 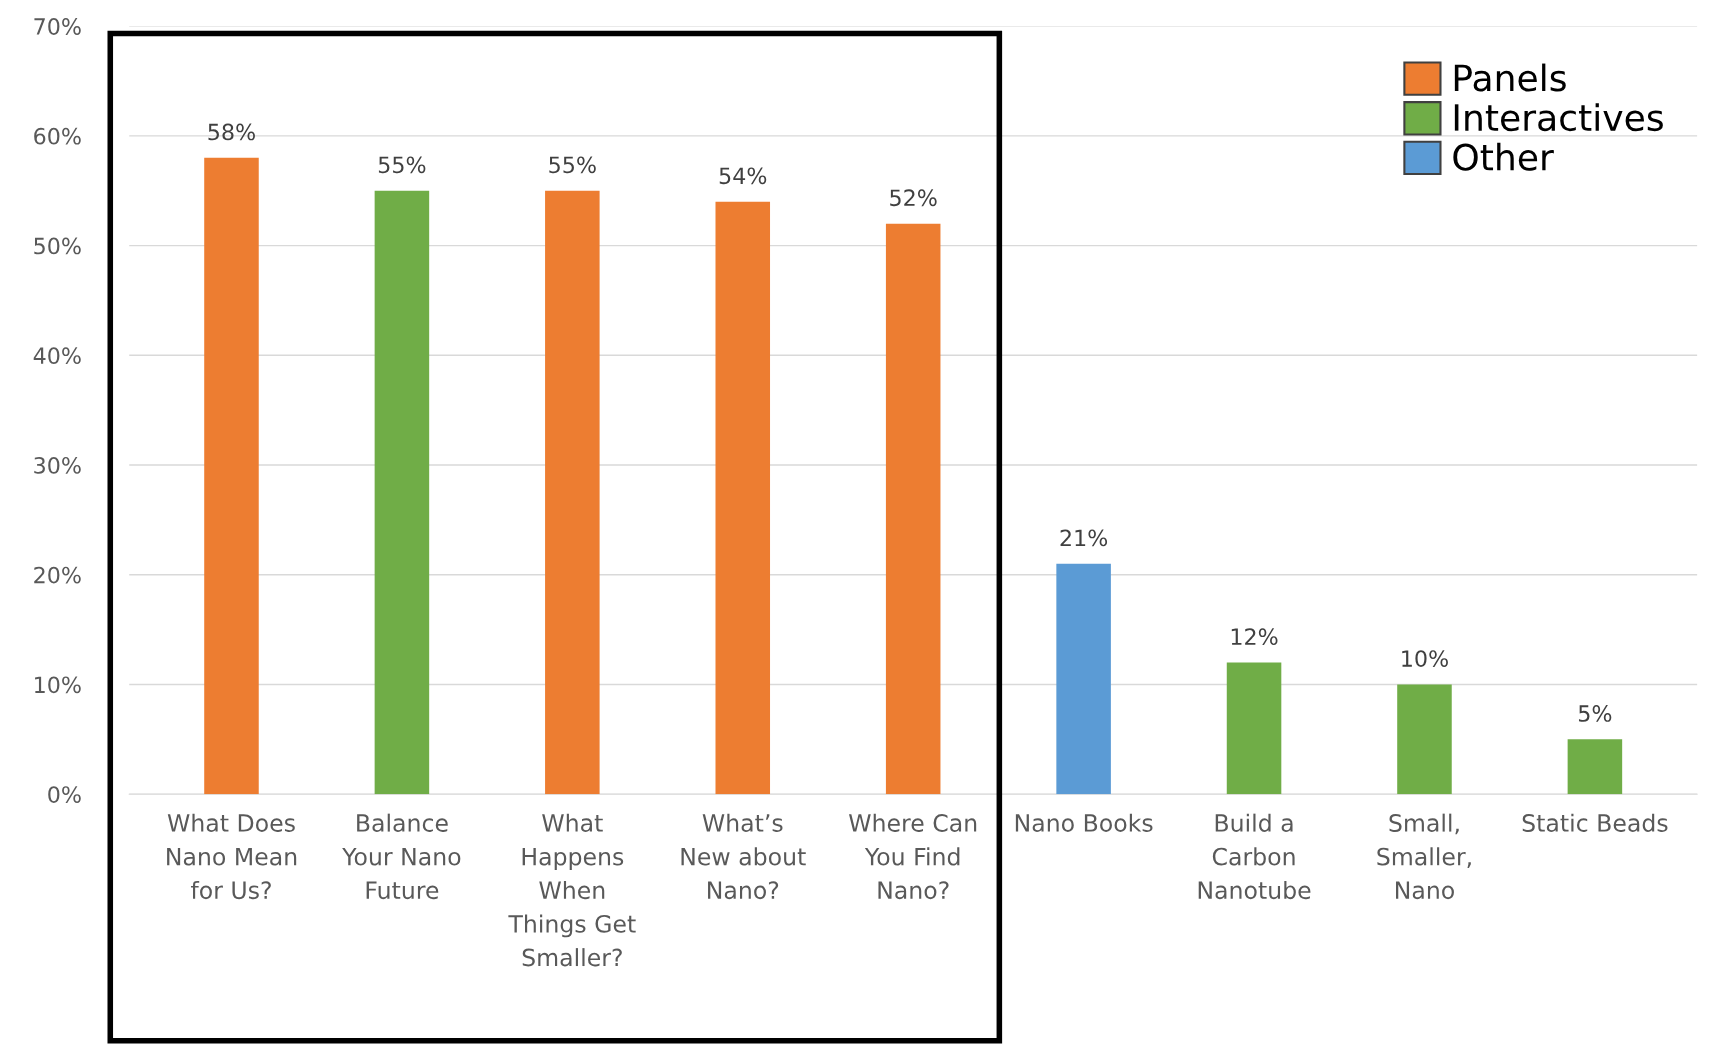 I want to click on y-tick-label: 0%, so click(x=64, y=794).